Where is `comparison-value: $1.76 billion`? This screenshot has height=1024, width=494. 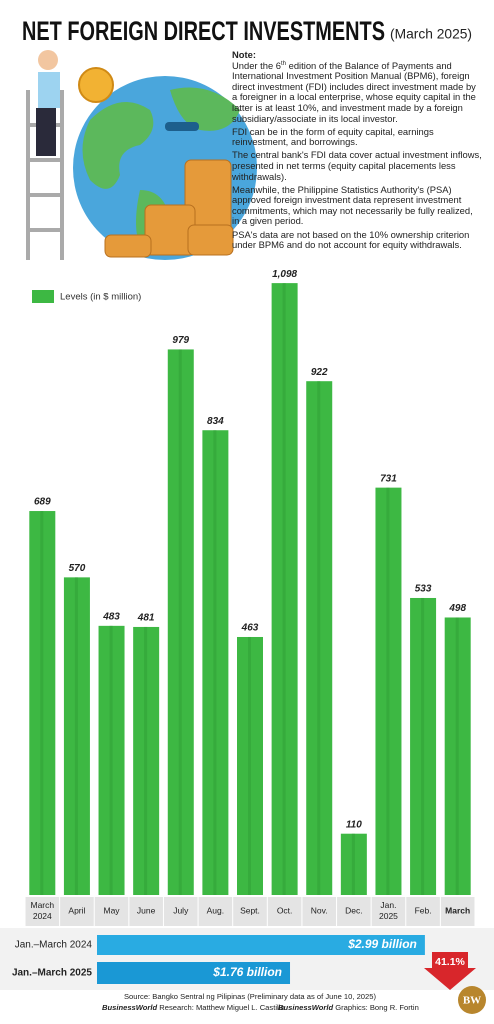
comparison-value: $1.76 billion is located at coordinates (247, 972).